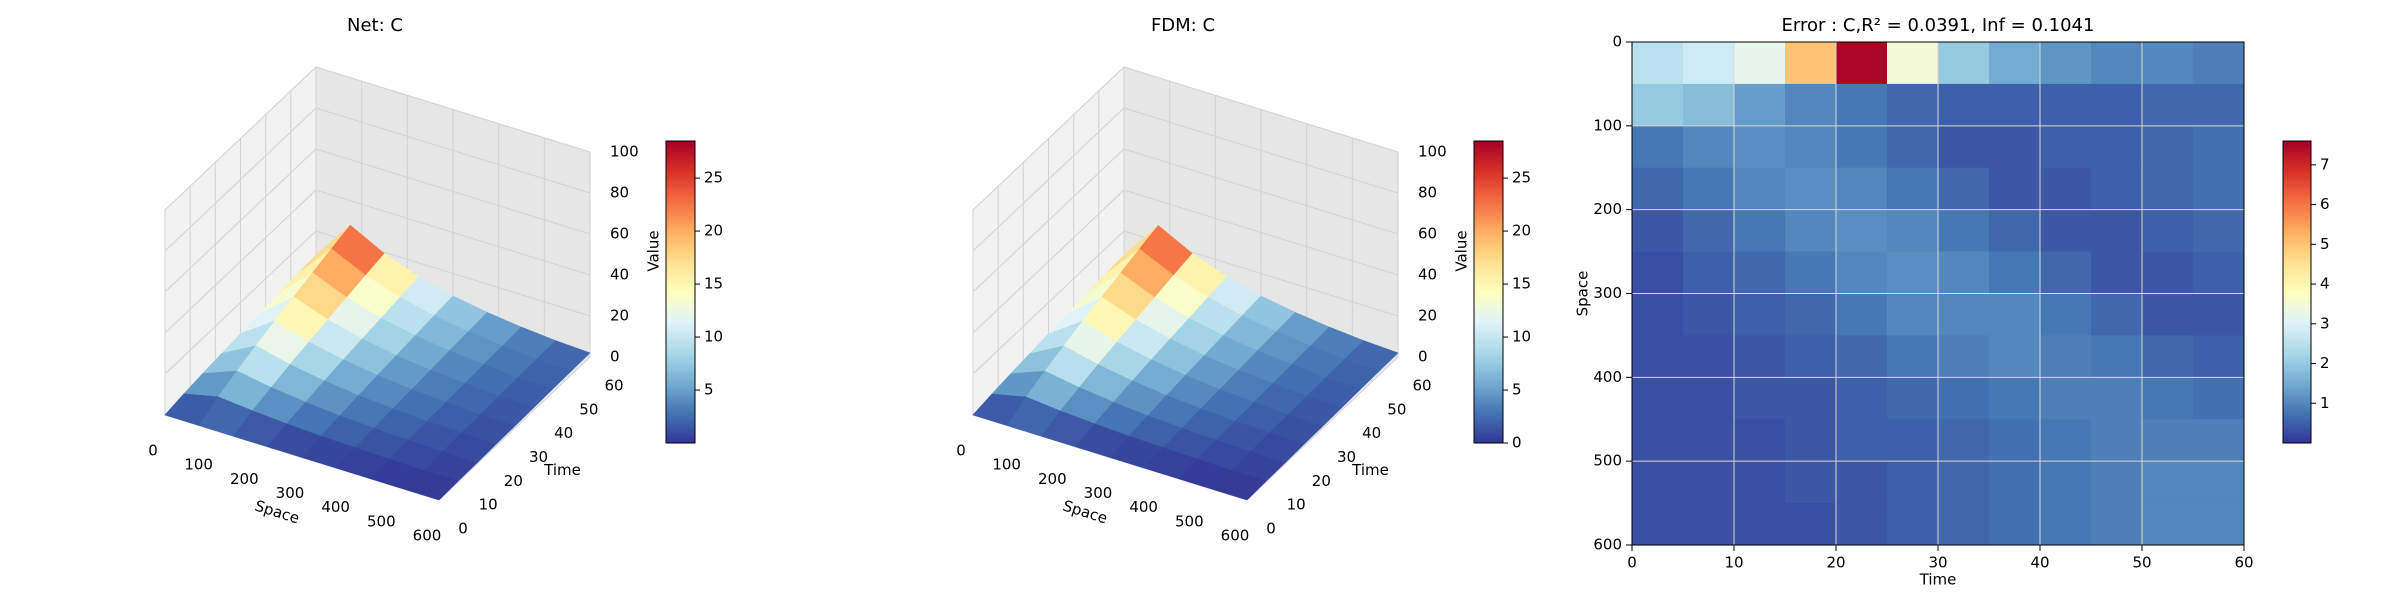 The height and width of the screenshot is (600, 2400). I want to click on colorbar-tick-label: 0, so click(1517, 443).